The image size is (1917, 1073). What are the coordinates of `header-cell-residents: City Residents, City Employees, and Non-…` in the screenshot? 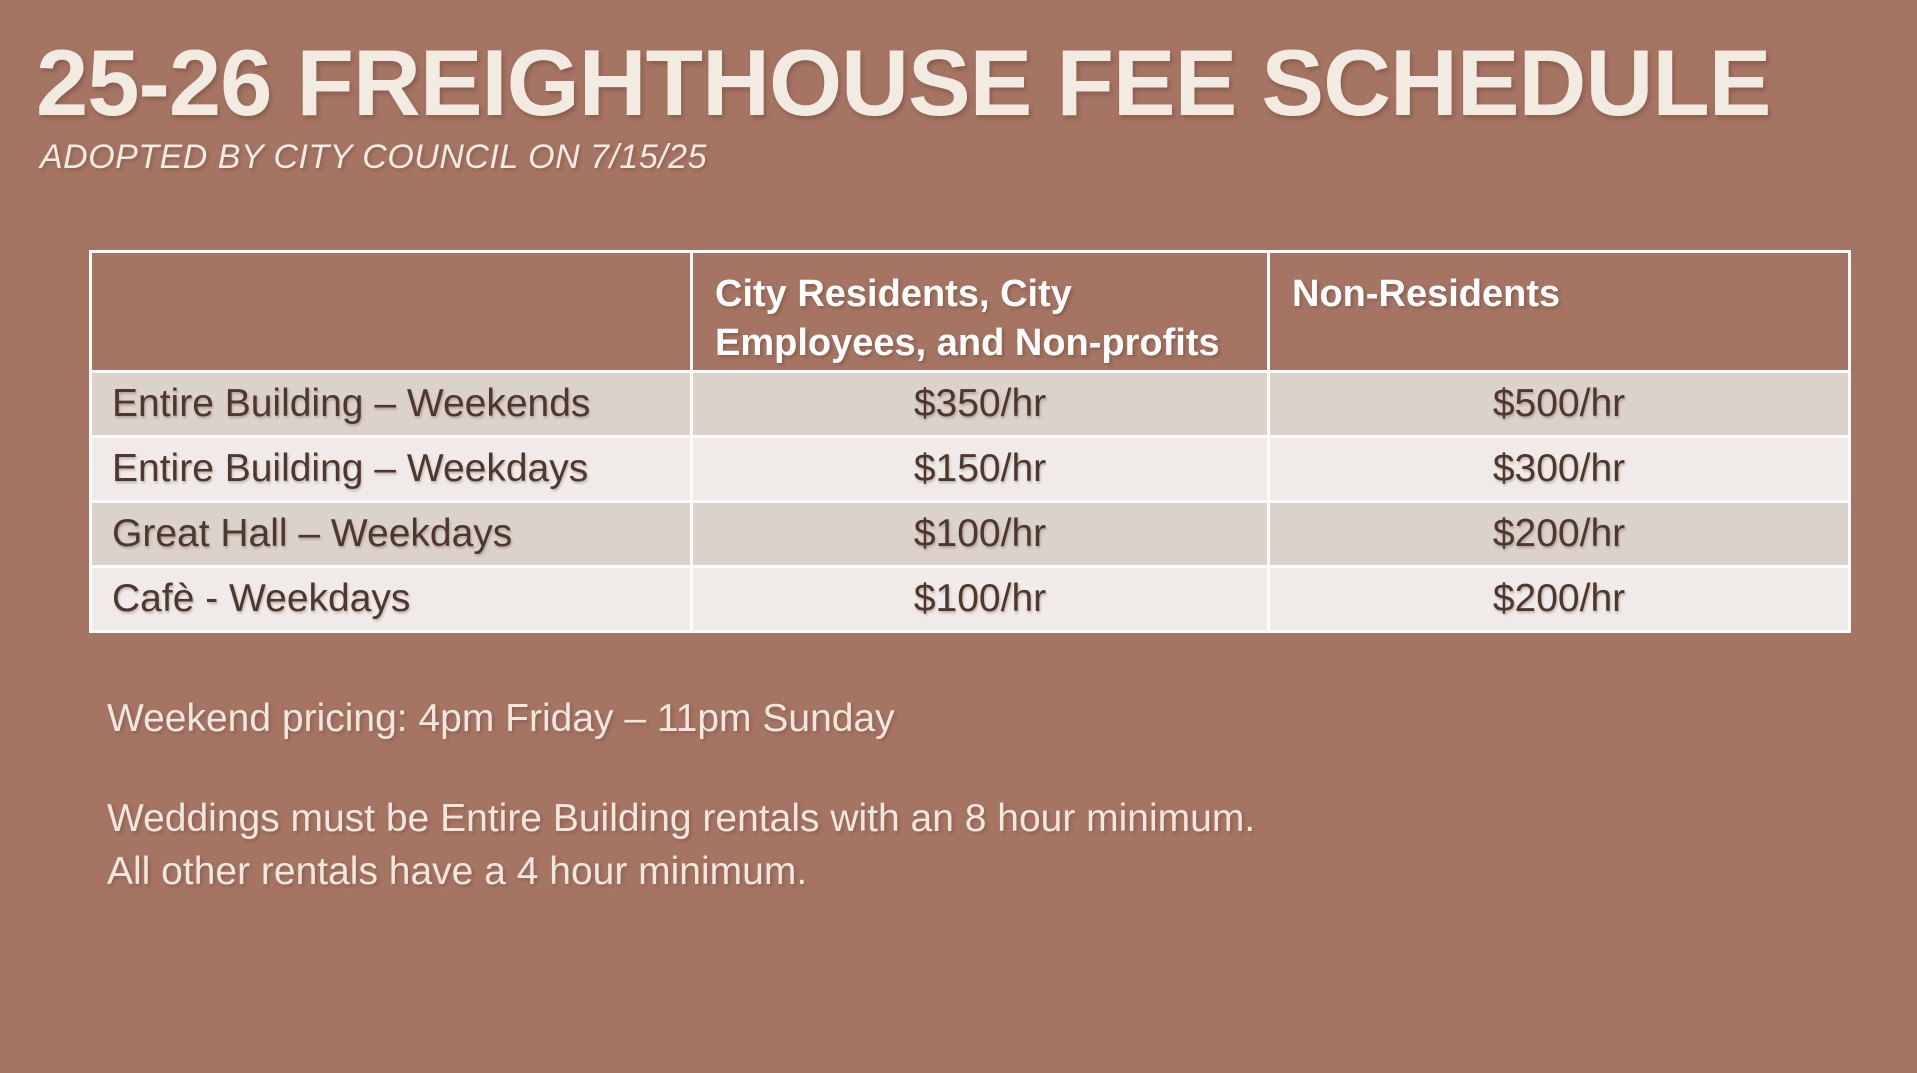 It's located at (980, 311).